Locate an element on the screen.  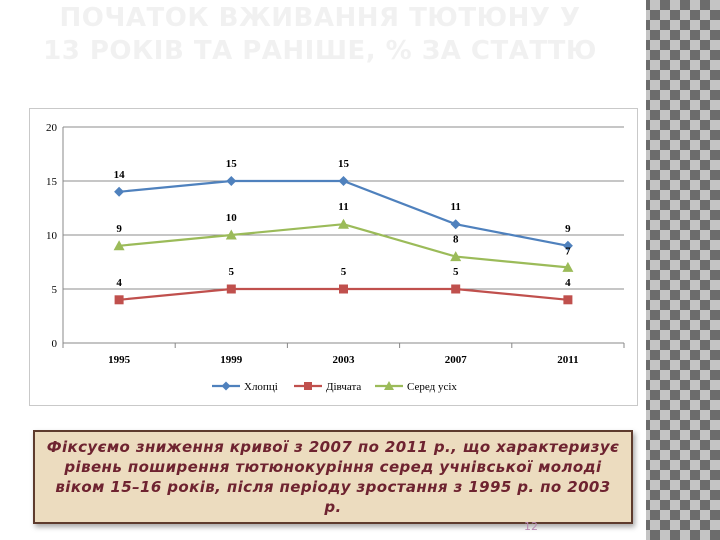
x-tick-label: 2011 is located at coordinates (567, 360).